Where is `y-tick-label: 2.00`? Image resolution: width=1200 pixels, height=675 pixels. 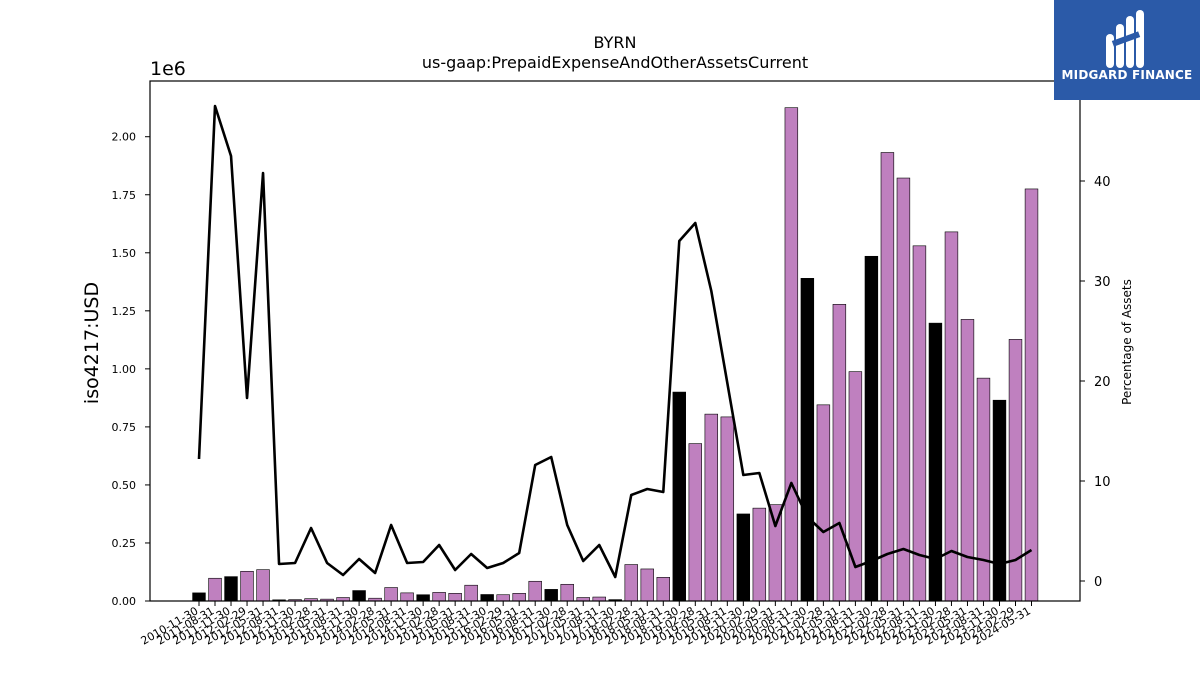
y-tick-label: 2.00 is located at coordinates (124, 137).